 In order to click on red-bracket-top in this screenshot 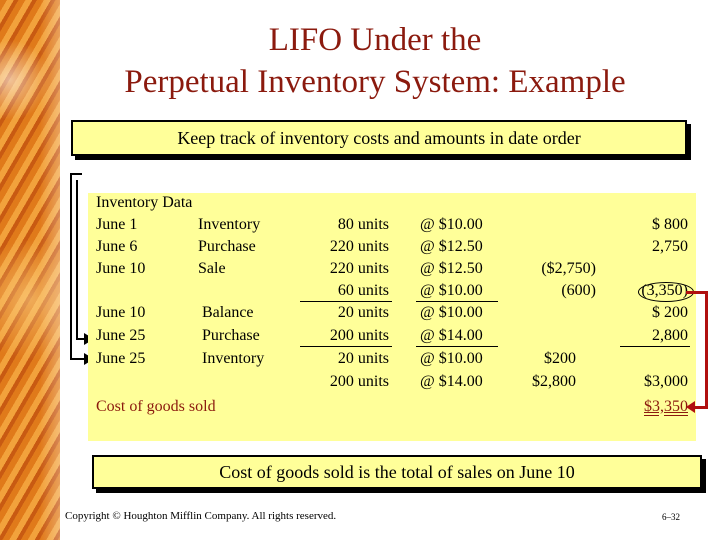, I will do `click(697, 292)`.